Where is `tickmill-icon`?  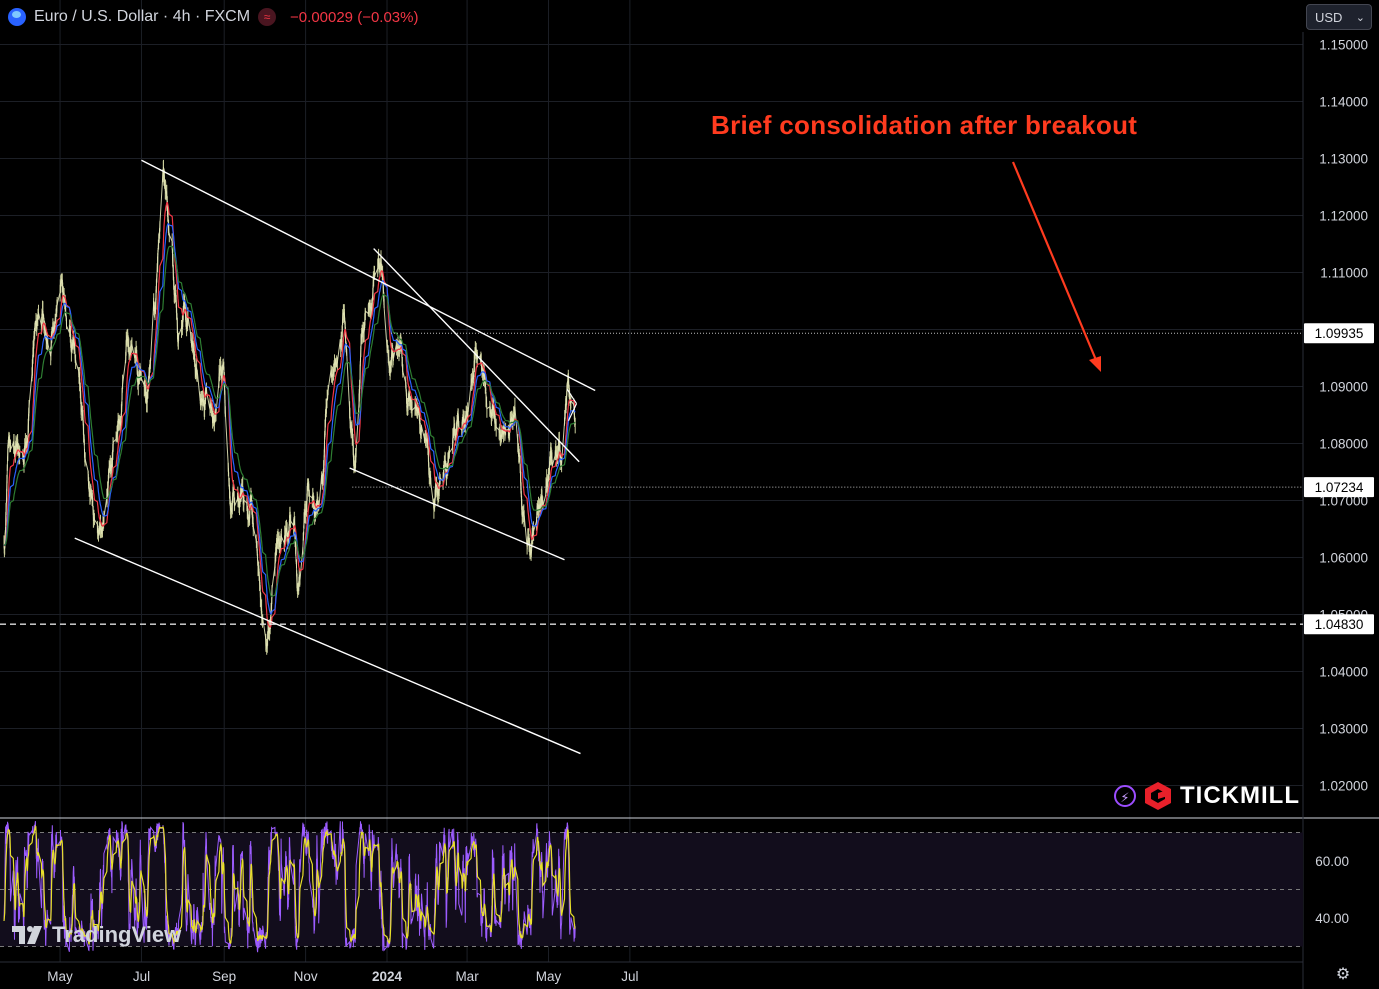
tickmill-icon is located at coordinates (1158, 796).